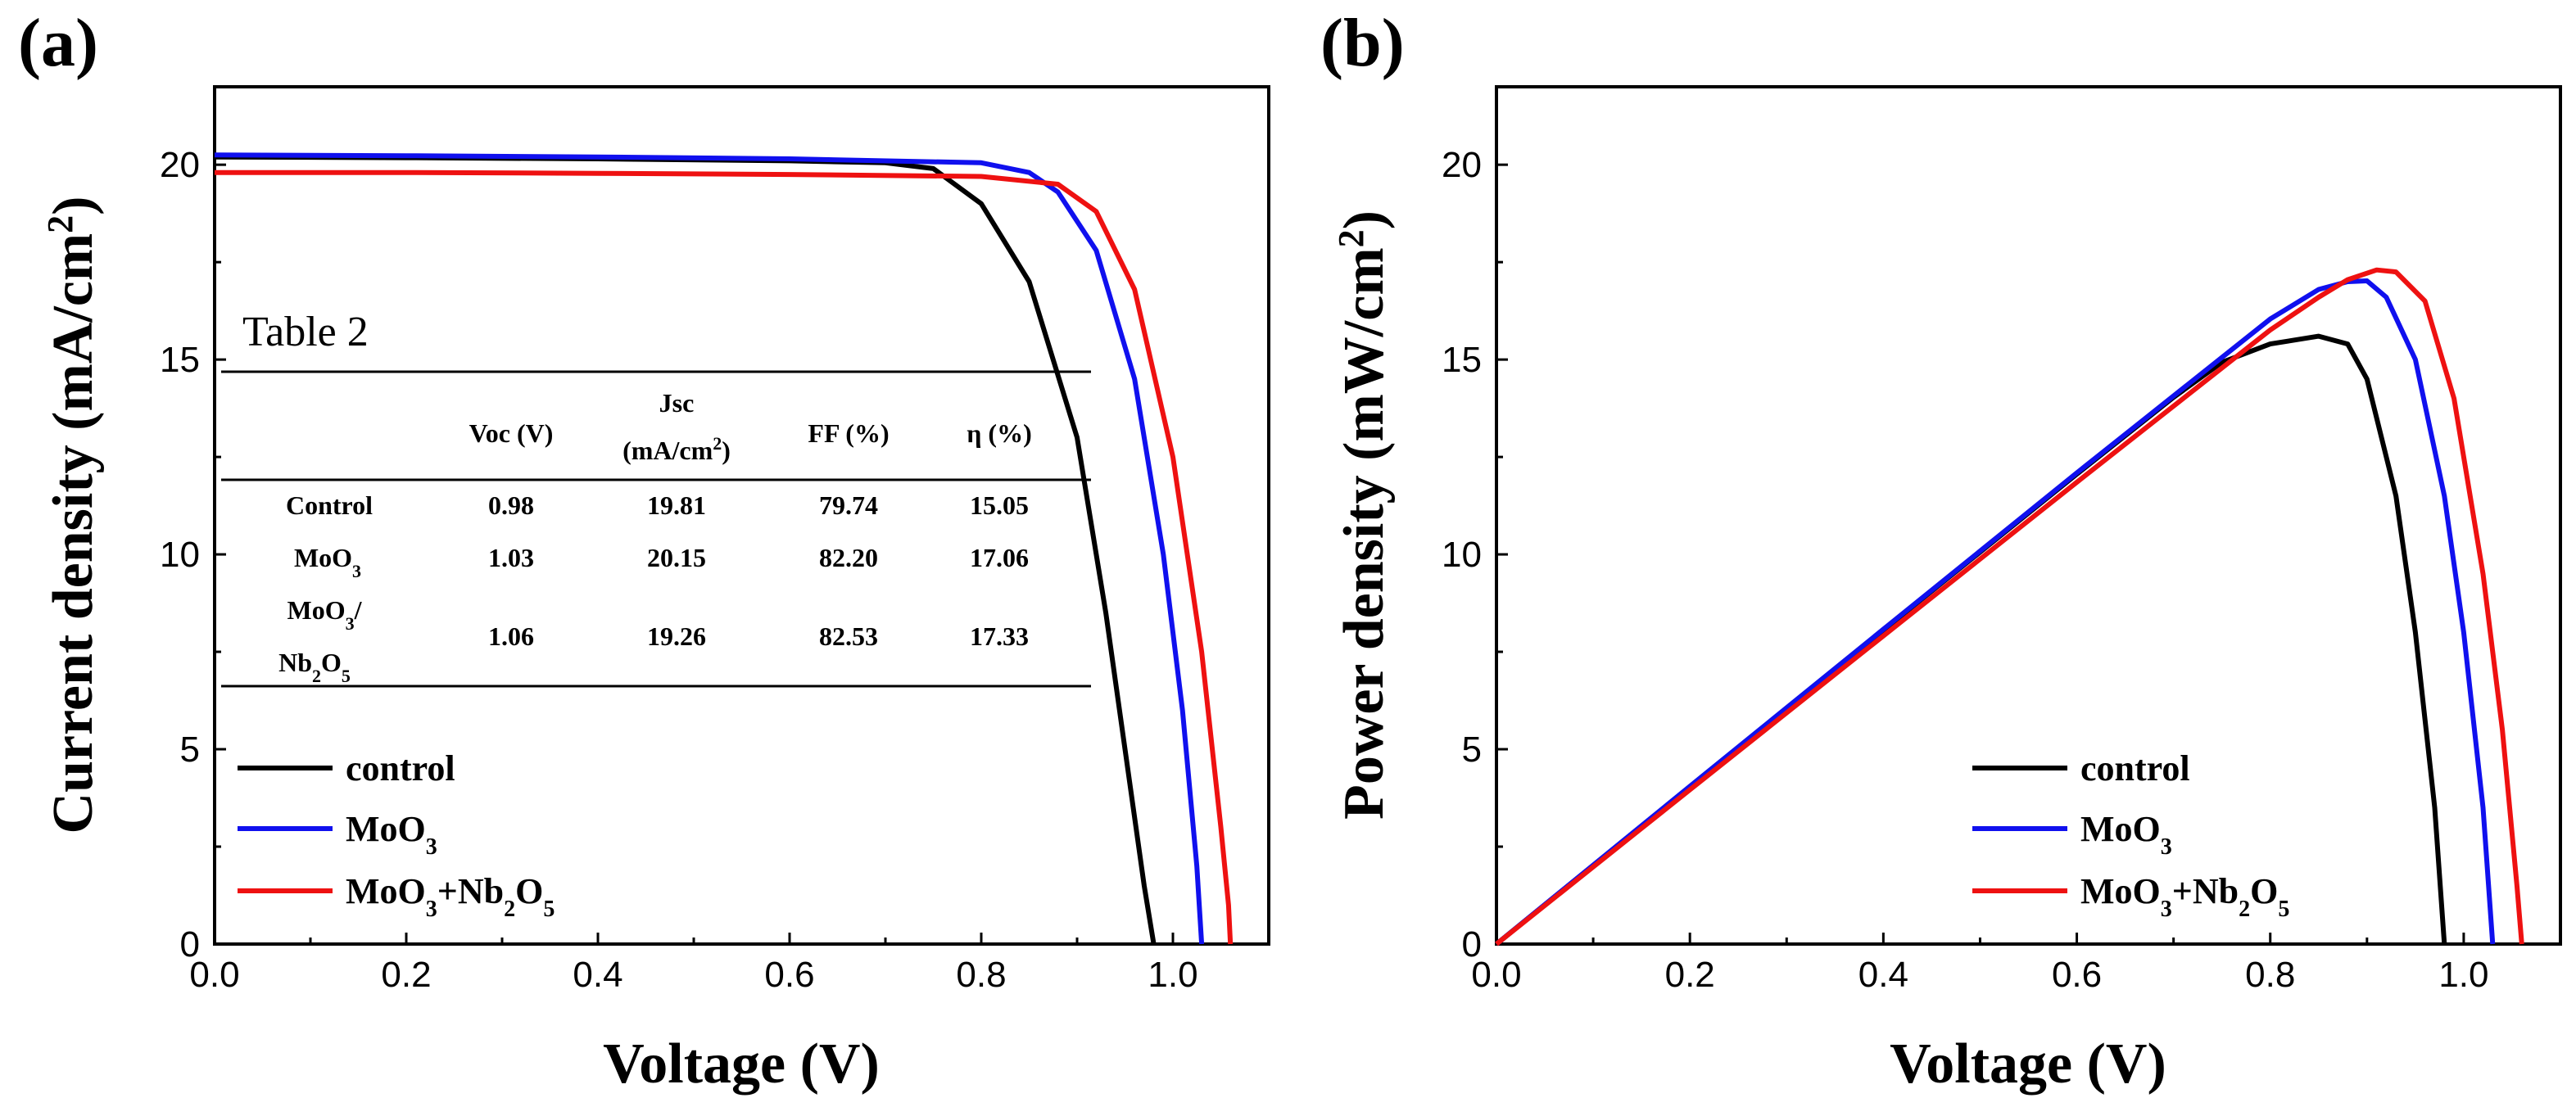 This screenshot has width=2576, height=1116. What do you see at coordinates (327, 562) in the screenshot?
I see `table-row-label: MoO3` at bounding box center [327, 562].